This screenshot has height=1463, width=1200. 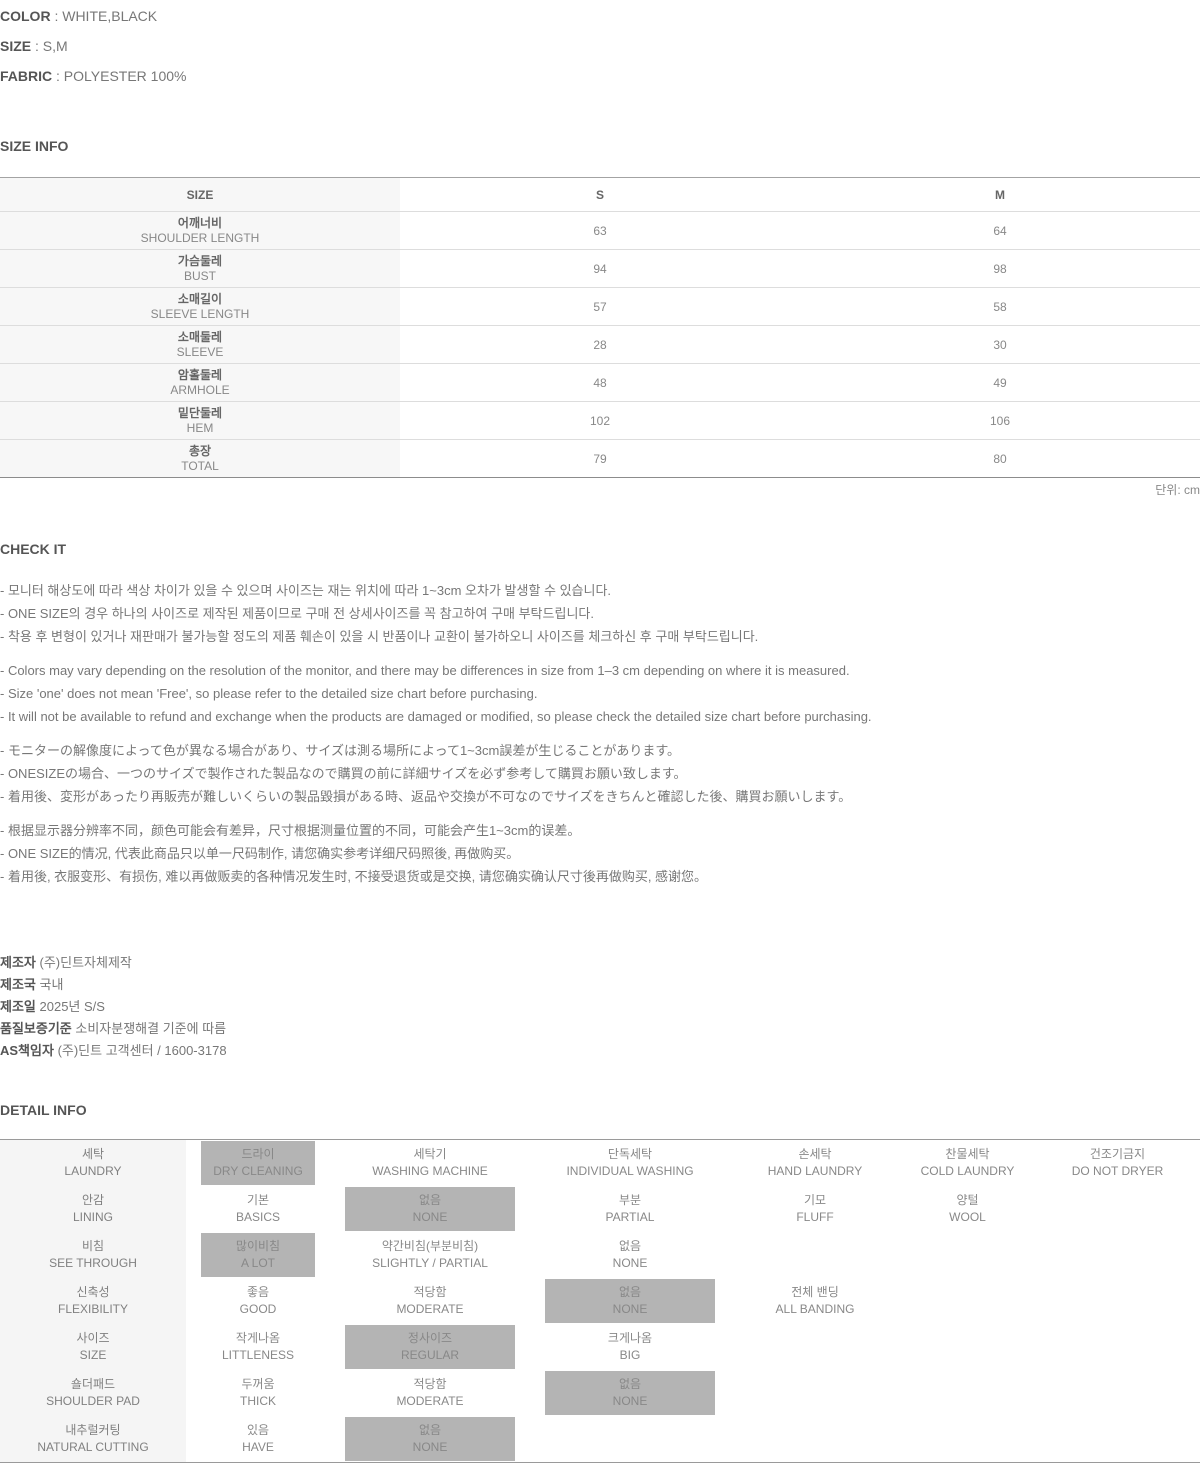 I want to click on manufacturer-label: 제조자, so click(x=18, y=962).